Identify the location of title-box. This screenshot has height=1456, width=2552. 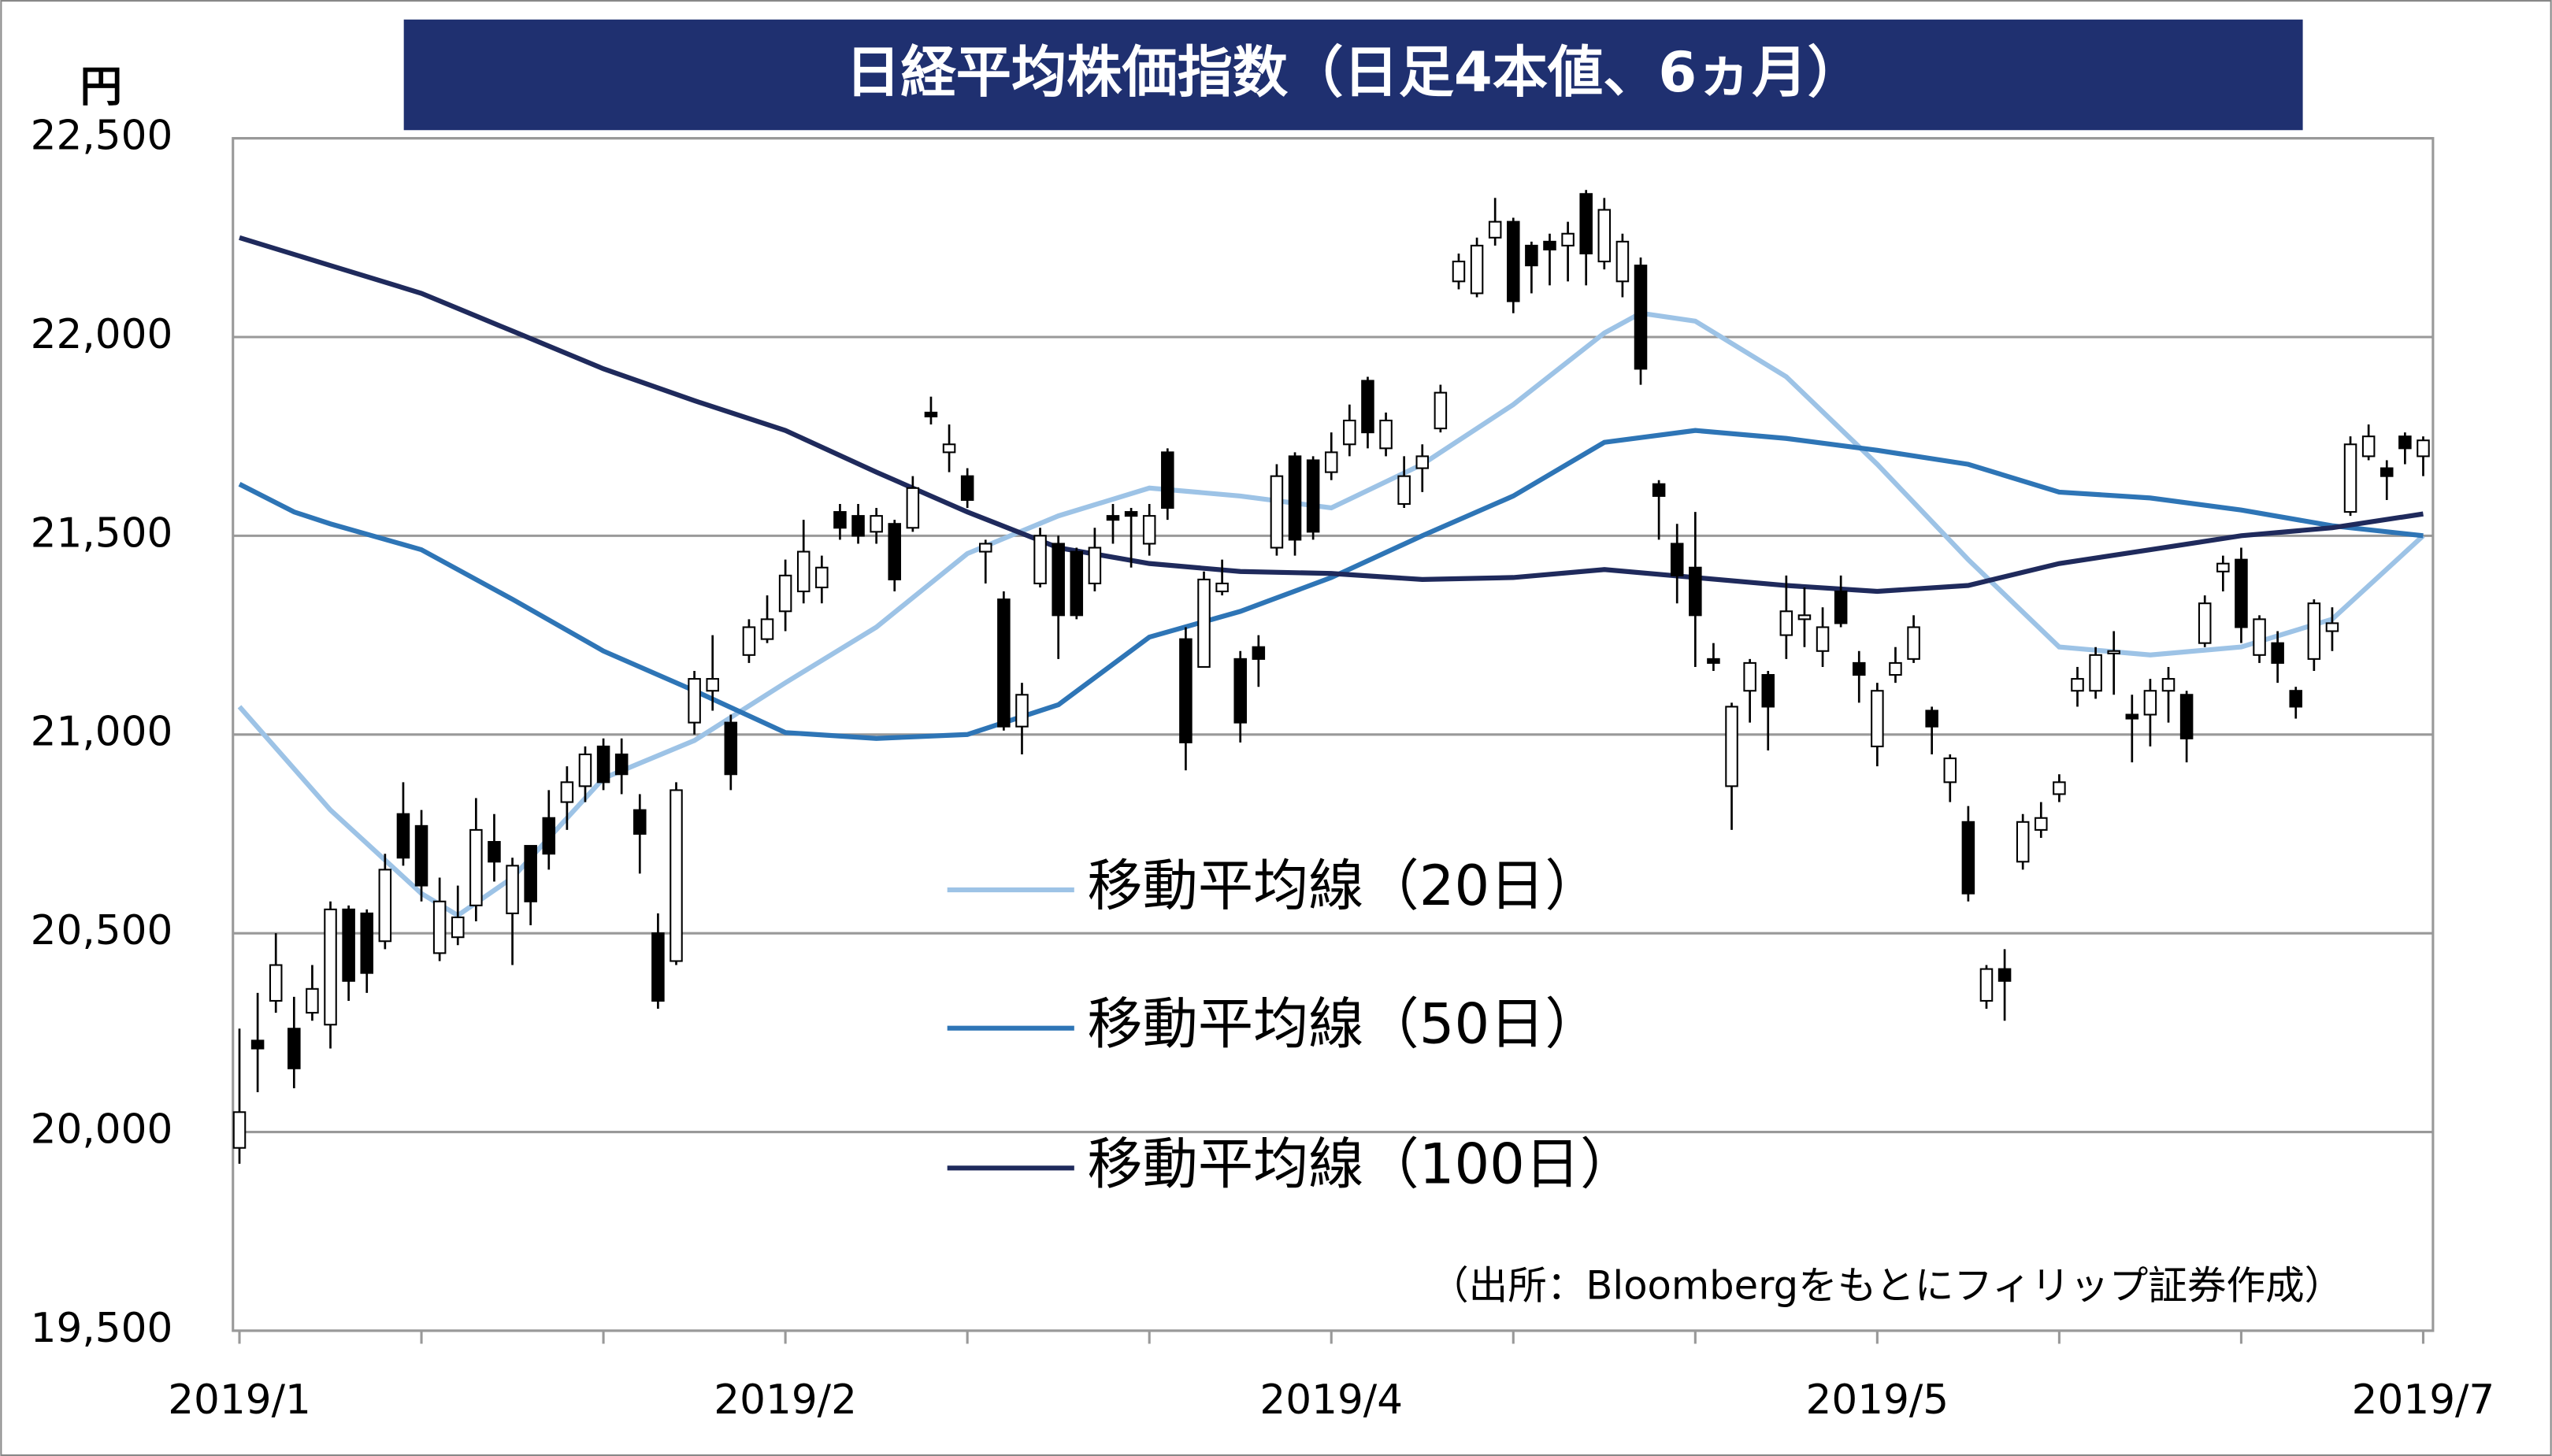
(1353, 75).